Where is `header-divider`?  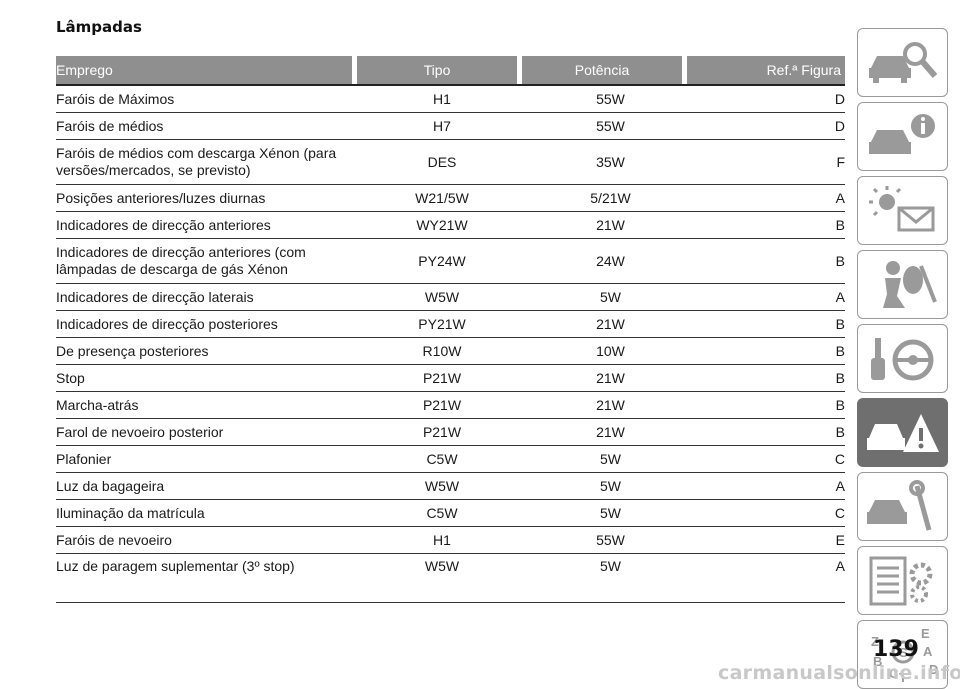
header-divider is located at coordinates (450, 85).